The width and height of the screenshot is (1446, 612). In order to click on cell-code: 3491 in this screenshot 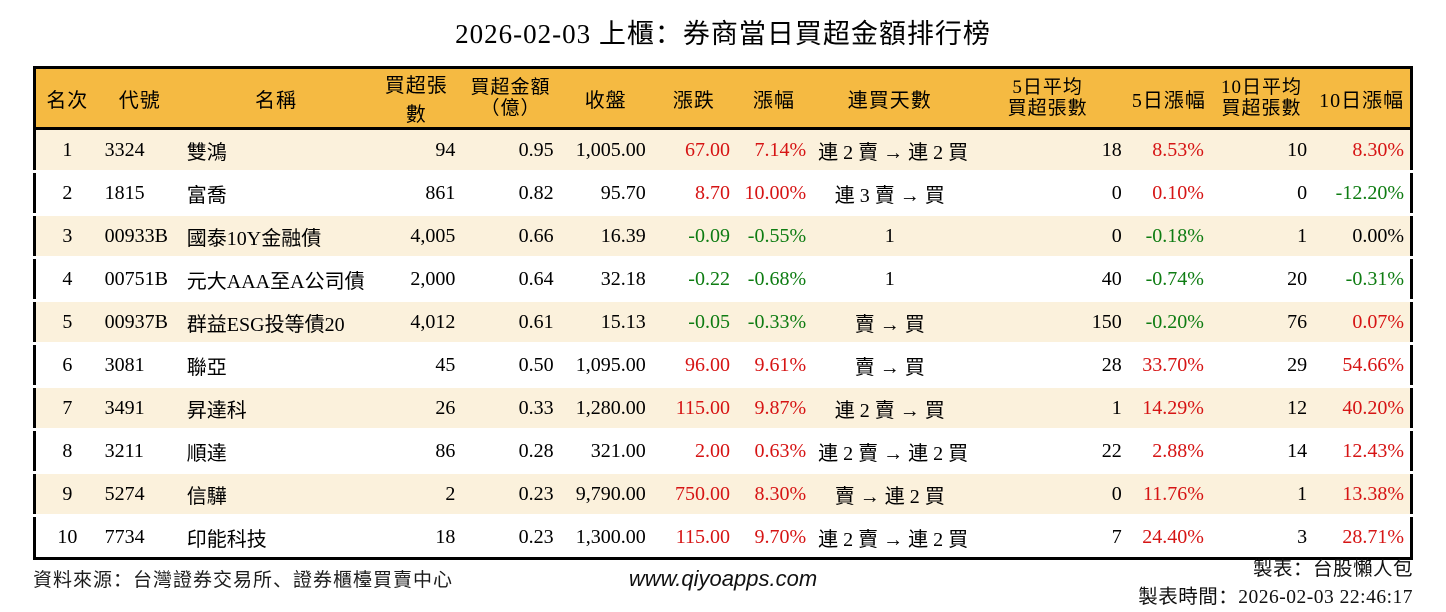, I will do `click(139, 407)`.